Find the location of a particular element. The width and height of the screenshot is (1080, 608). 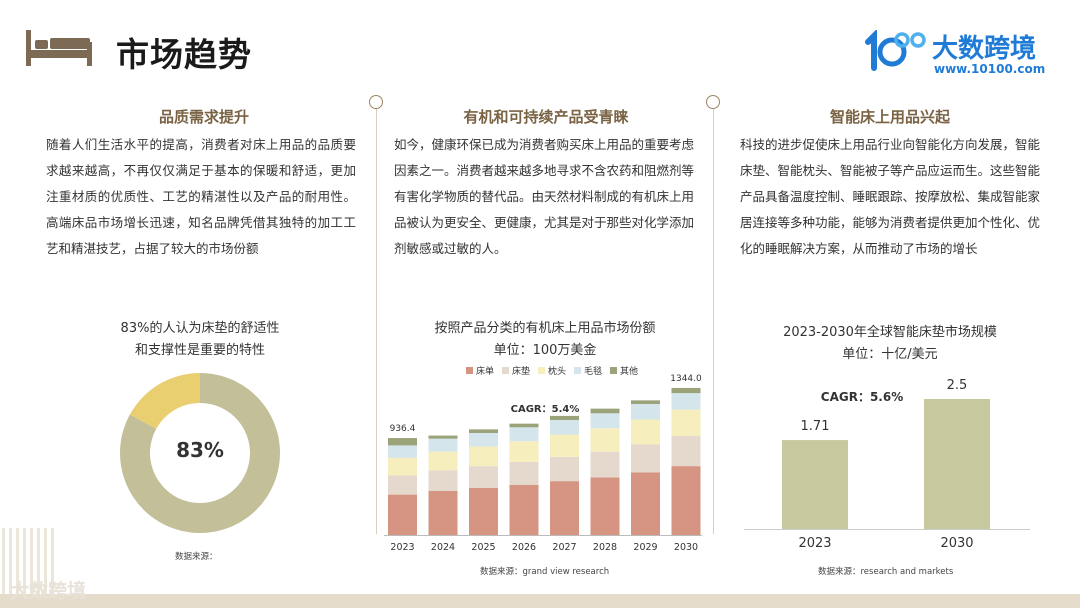

stacked-source: 数据来源：grand view research is located at coordinates (545, 572).